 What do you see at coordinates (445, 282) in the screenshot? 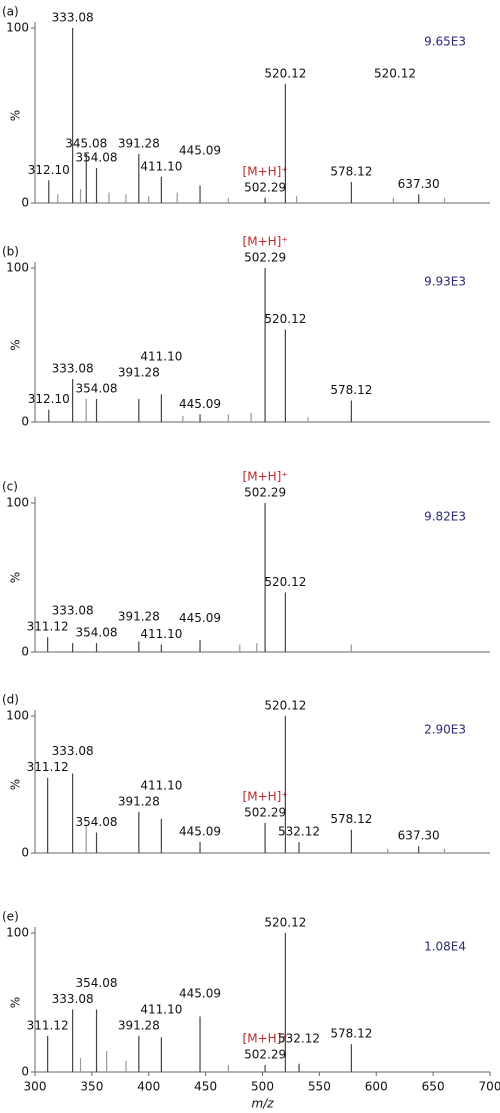
I see `scale-label: 9.93E3` at bounding box center [445, 282].